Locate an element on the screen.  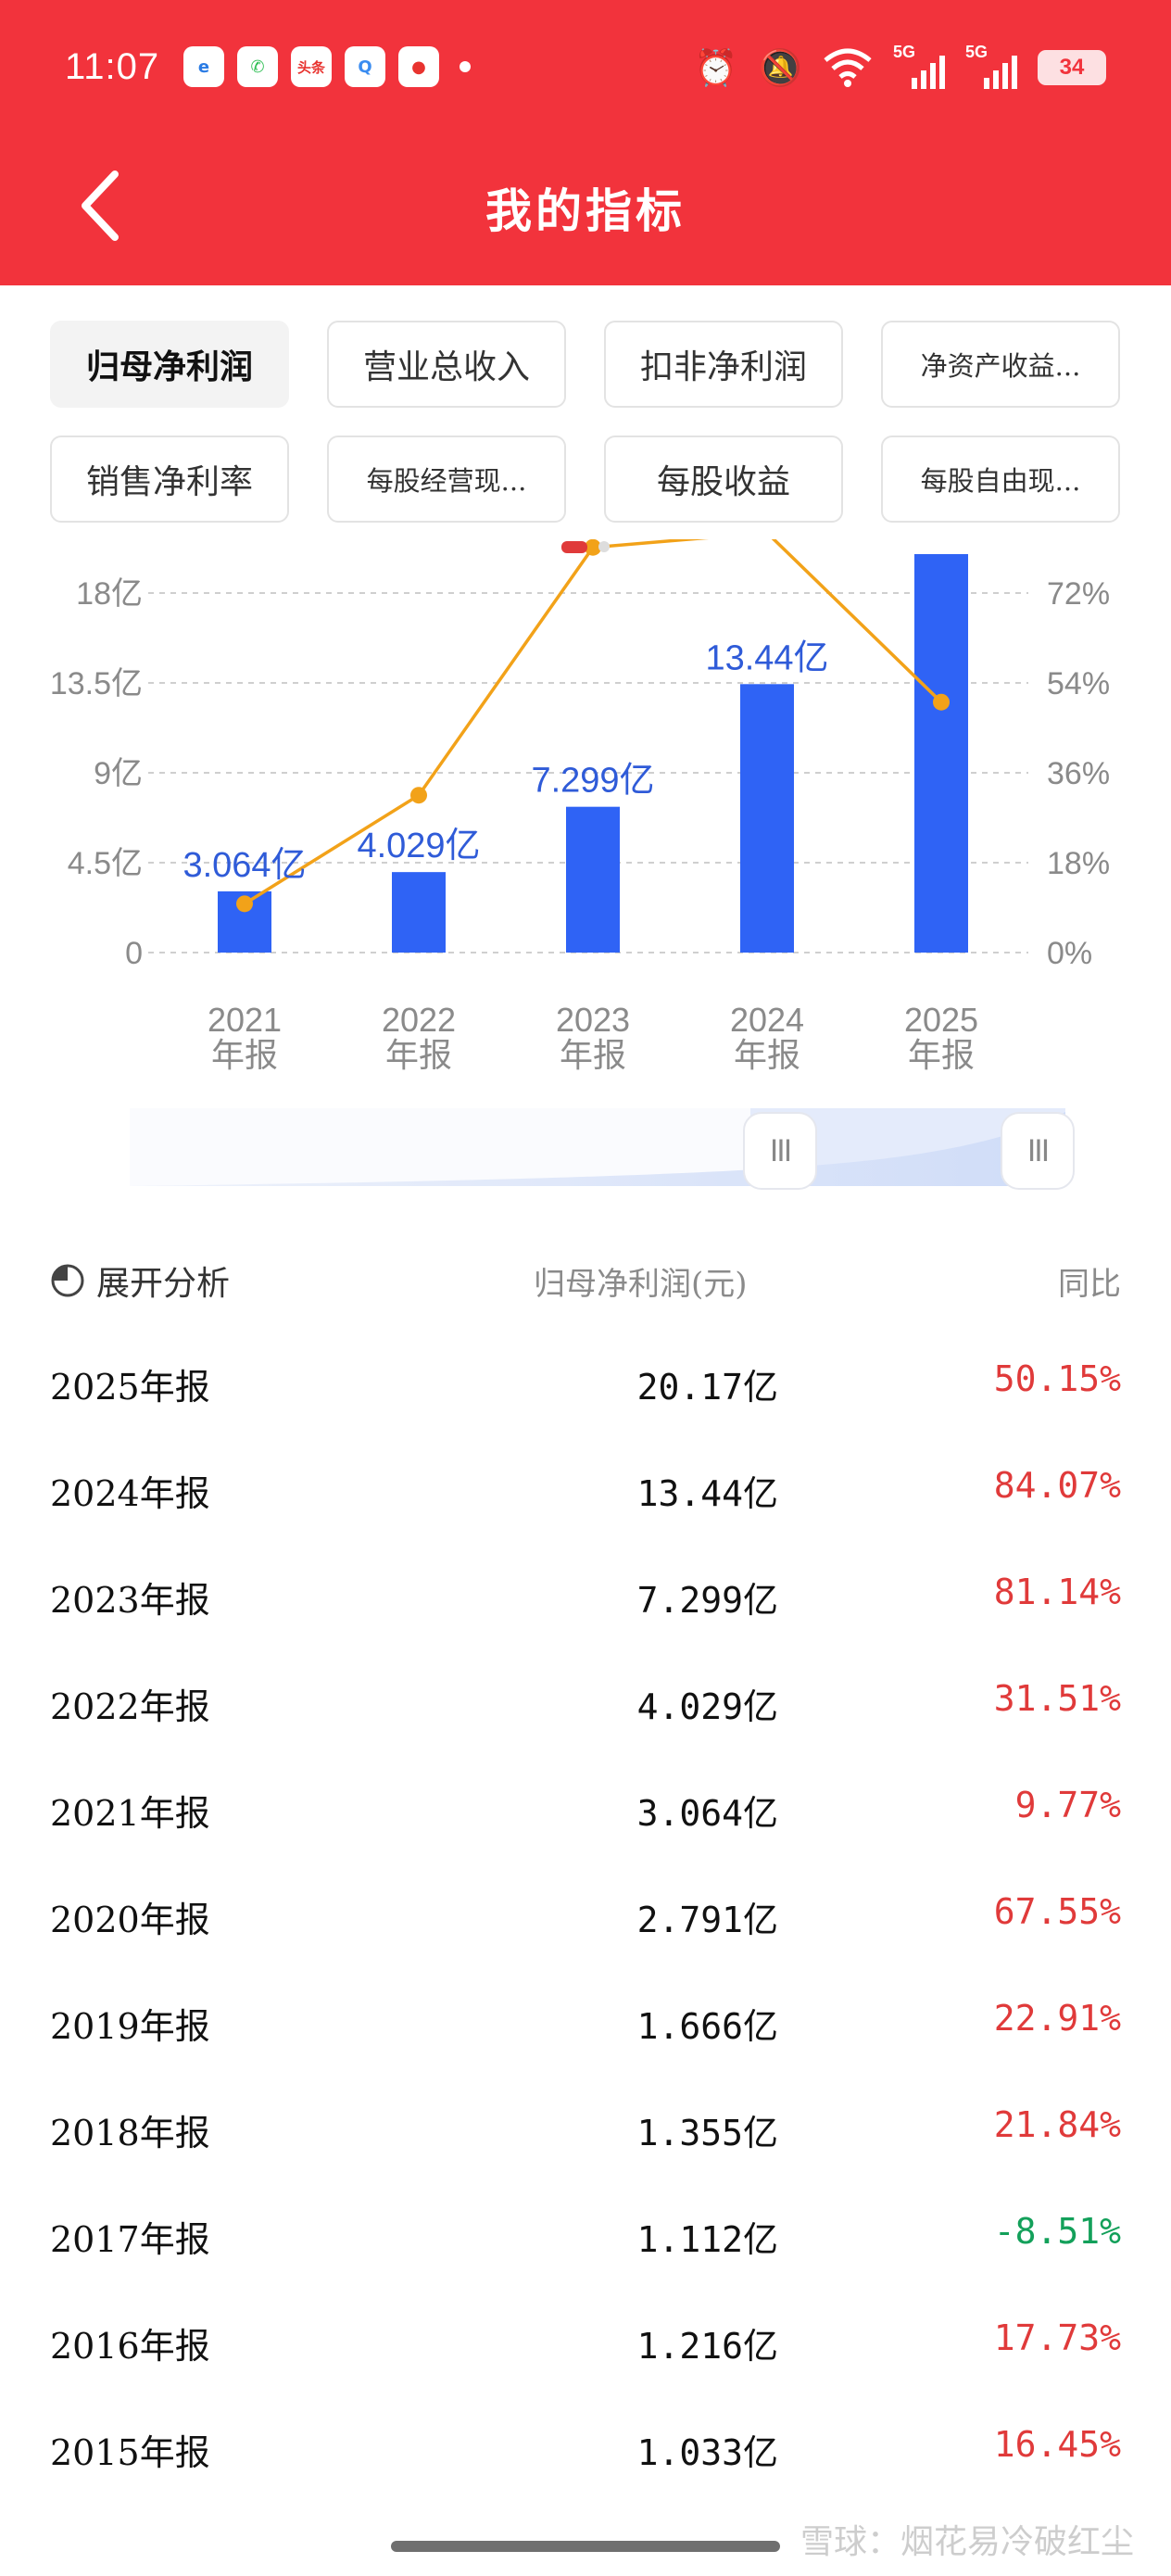
y-right-tick-label: 0% is located at coordinates (1069, 953).